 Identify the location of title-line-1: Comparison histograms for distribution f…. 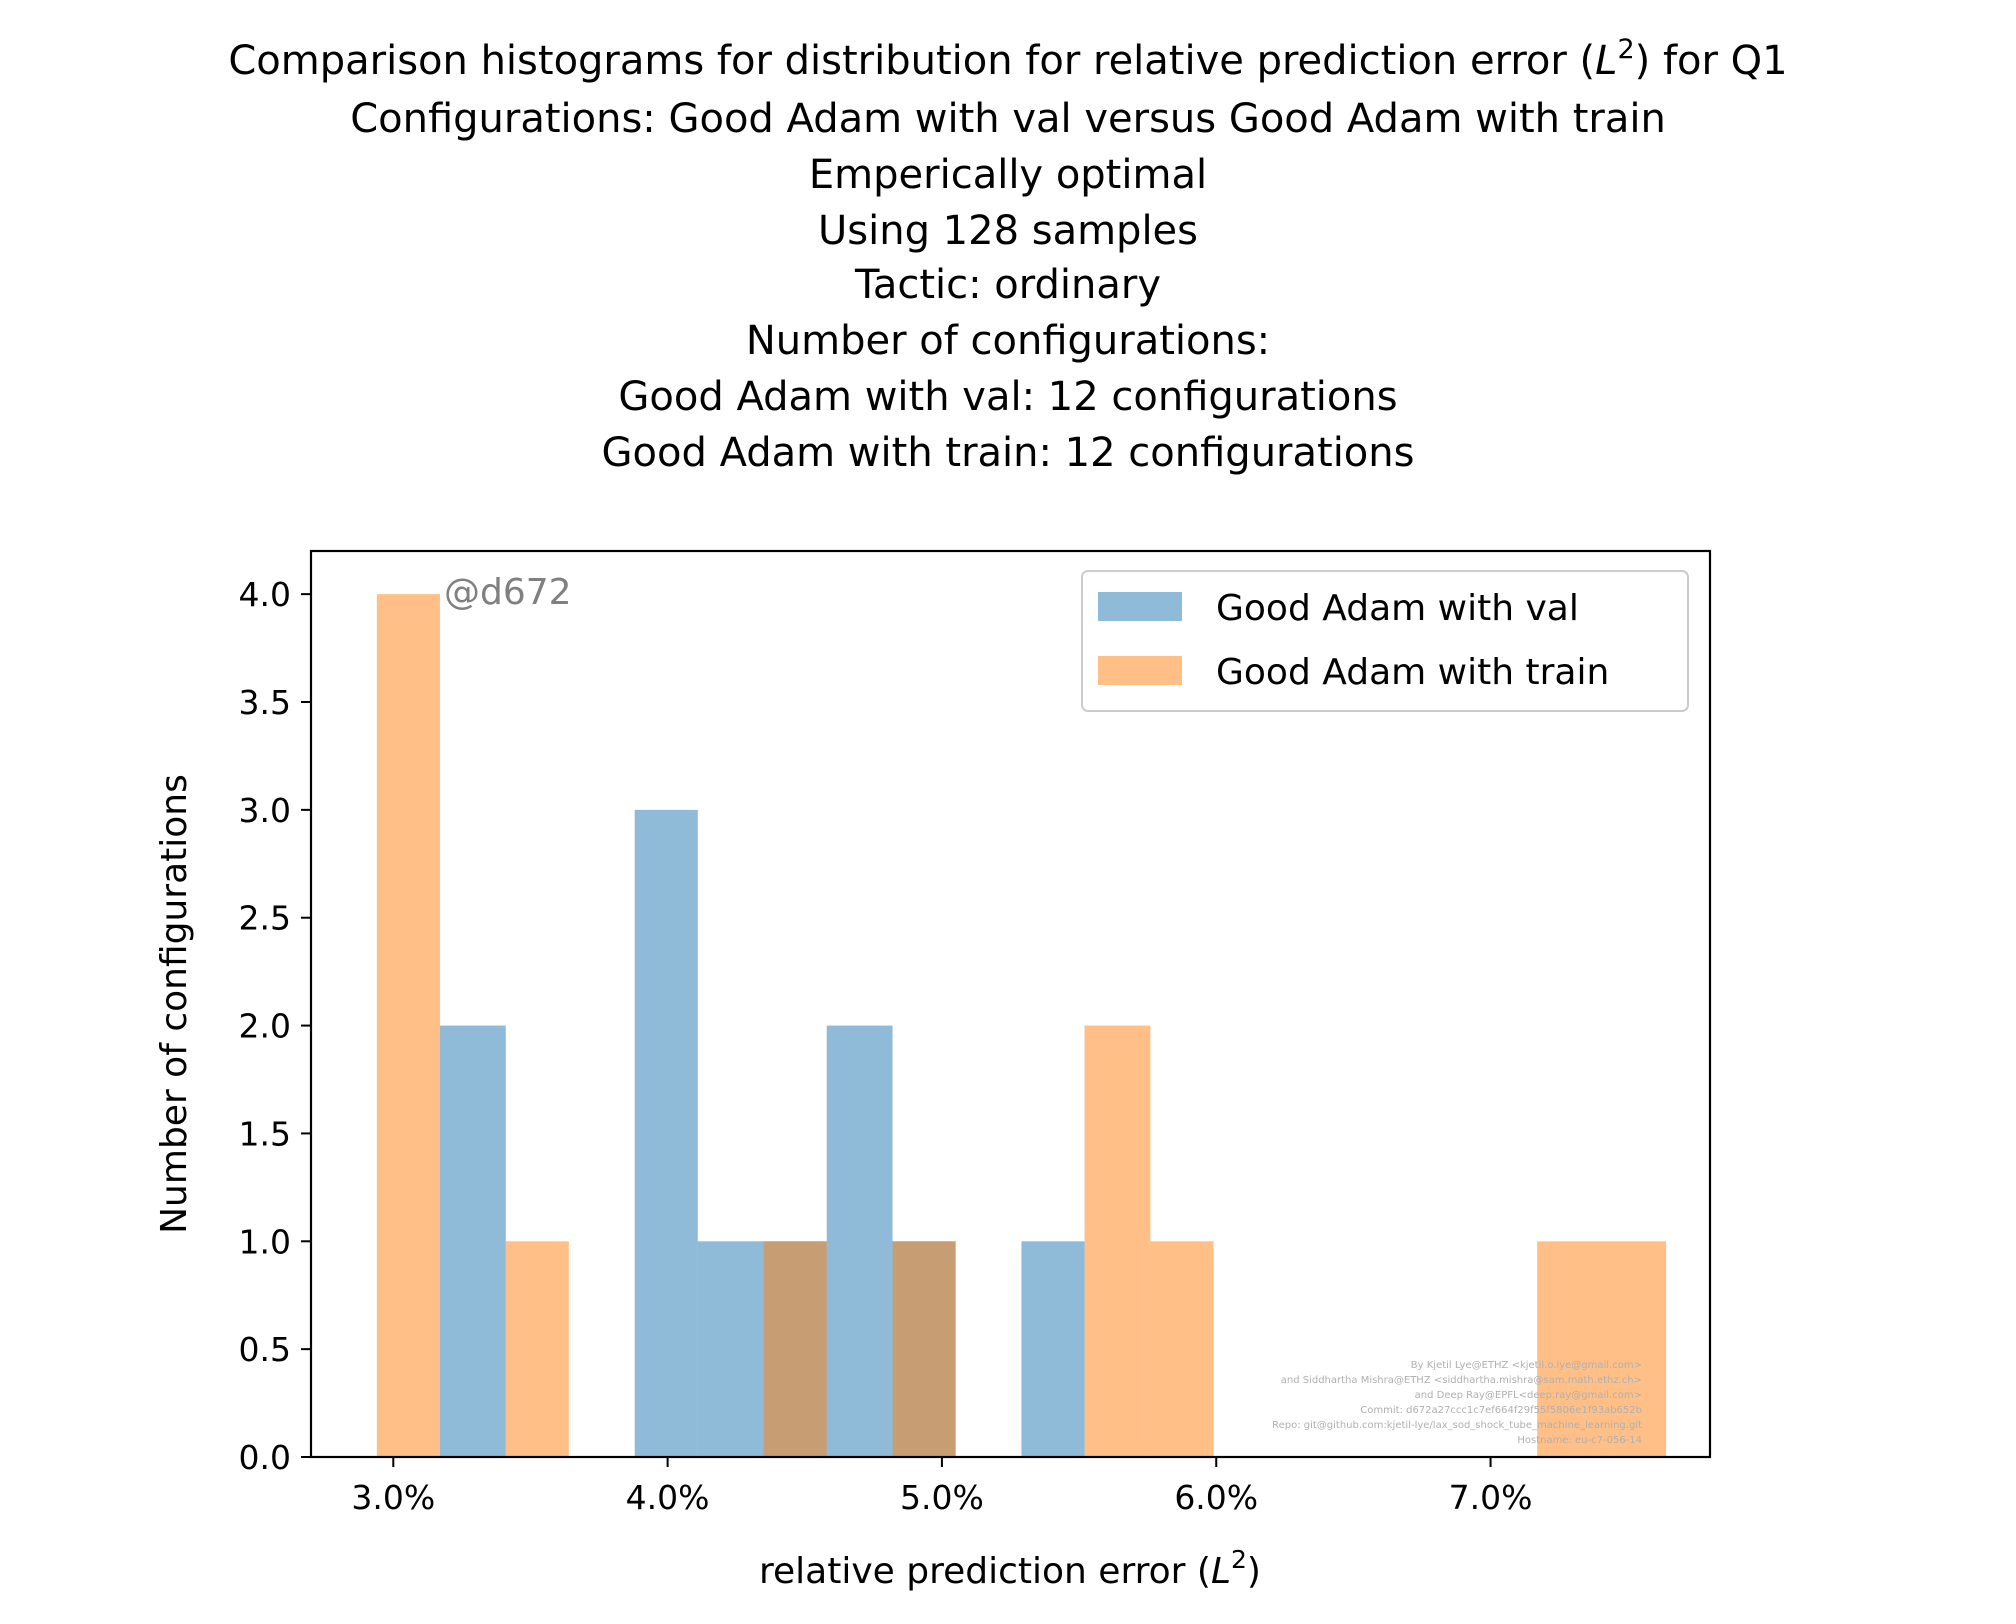
(1007, 59).